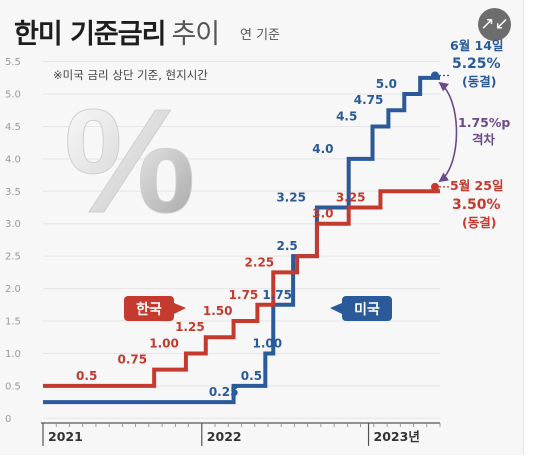  What do you see at coordinates (476, 185) in the screenshot?
I see `korea-date: 5월 25일` at bounding box center [476, 185].